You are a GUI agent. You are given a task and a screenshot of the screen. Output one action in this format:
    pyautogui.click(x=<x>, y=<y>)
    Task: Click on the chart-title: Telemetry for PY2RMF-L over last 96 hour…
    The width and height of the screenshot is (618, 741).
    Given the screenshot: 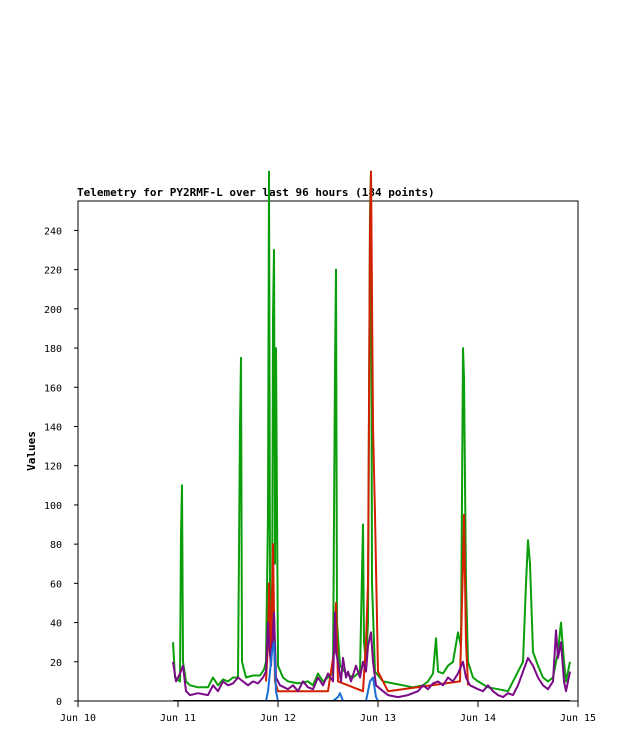 What is the action you would take?
    pyautogui.click(x=256, y=192)
    